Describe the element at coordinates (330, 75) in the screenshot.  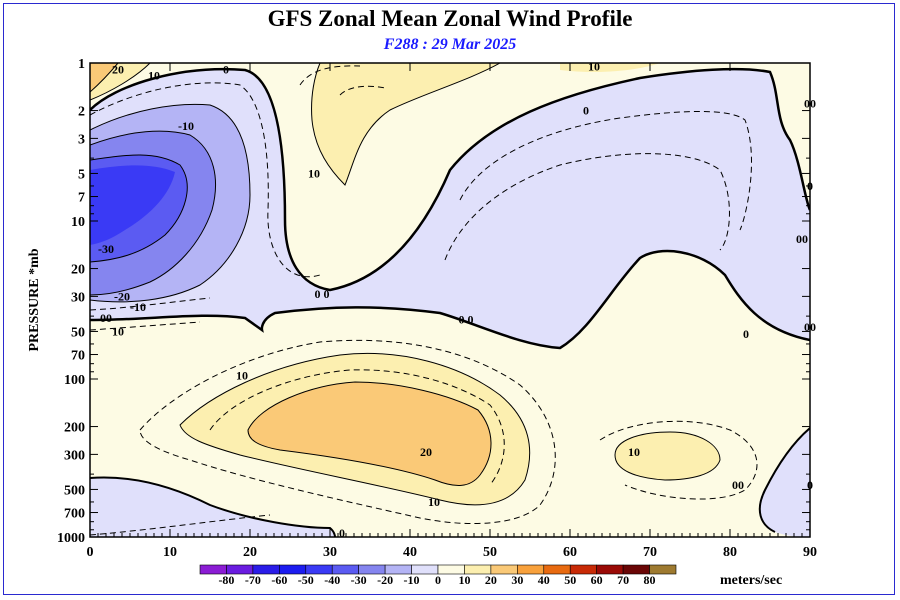
I see `dashed-pos-15-top` at that location.